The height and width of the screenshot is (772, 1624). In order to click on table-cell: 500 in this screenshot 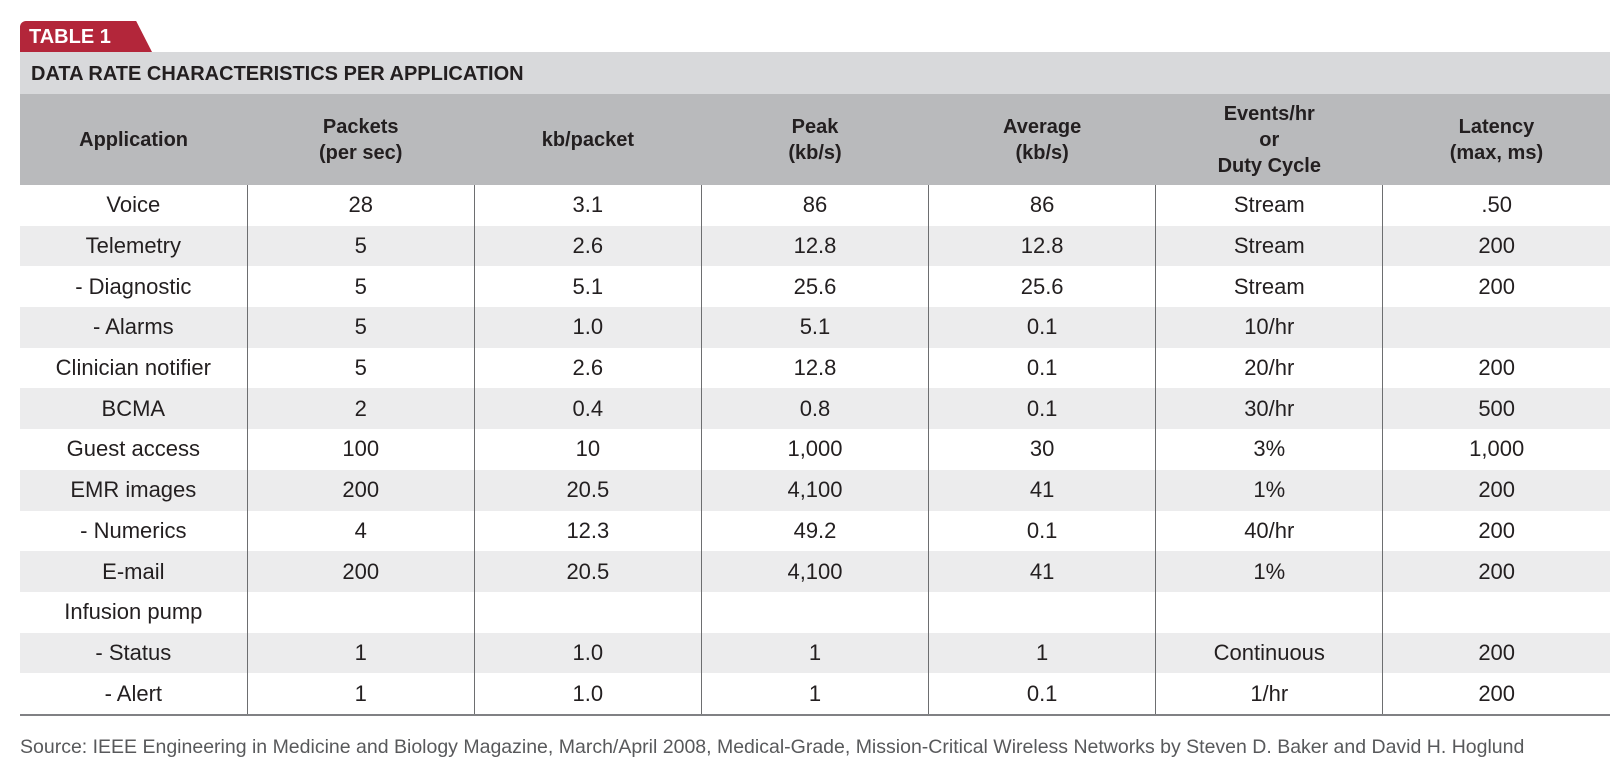, I will do `click(1496, 409)`.